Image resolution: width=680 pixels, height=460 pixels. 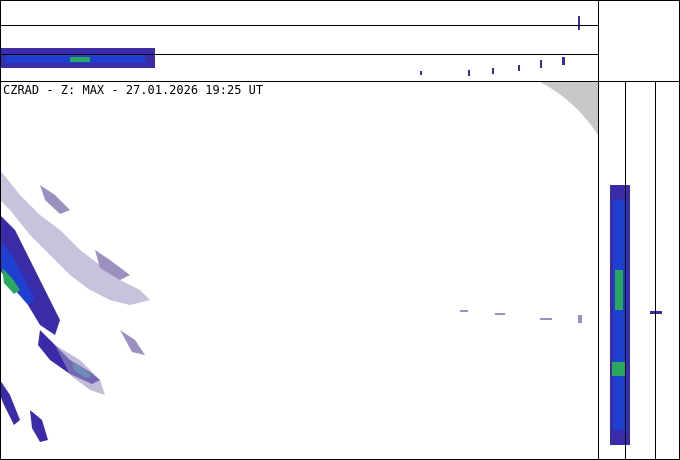 I want to click on out-of-range-area, so click(x=569, y=108).